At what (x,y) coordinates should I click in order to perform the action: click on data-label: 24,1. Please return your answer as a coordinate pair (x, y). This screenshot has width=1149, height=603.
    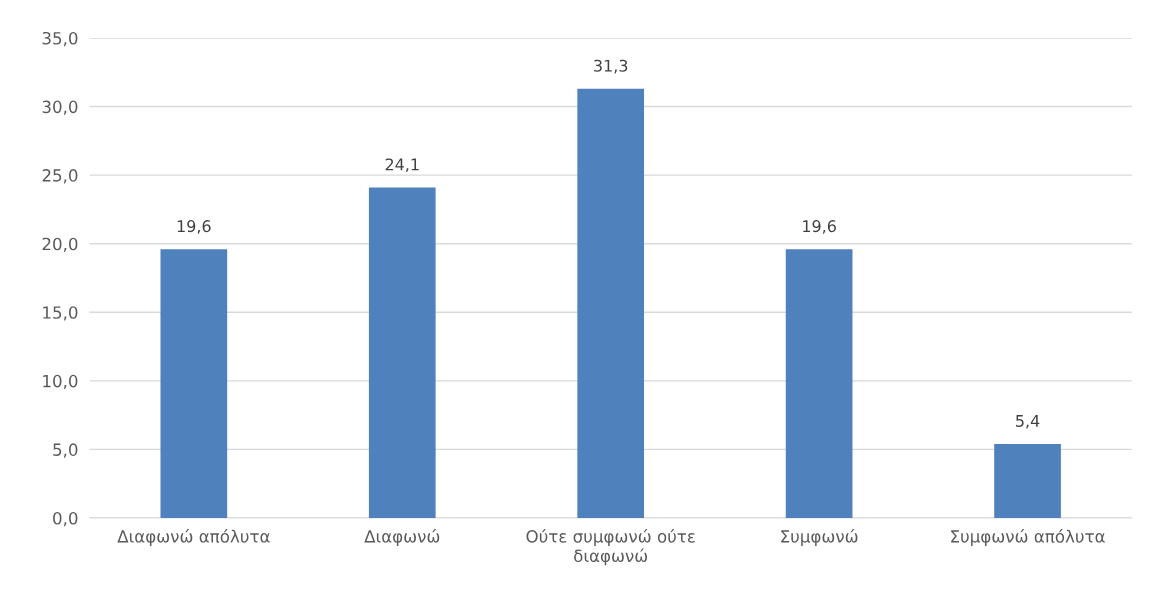
    Looking at the image, I should click on (402, 165).